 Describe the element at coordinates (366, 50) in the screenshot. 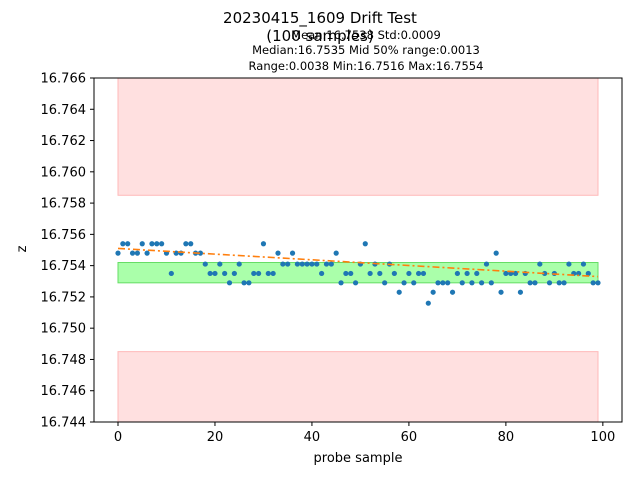

I see `stats-line-2: Median:16.7535 Mid 50% range:0.0013` at that location.